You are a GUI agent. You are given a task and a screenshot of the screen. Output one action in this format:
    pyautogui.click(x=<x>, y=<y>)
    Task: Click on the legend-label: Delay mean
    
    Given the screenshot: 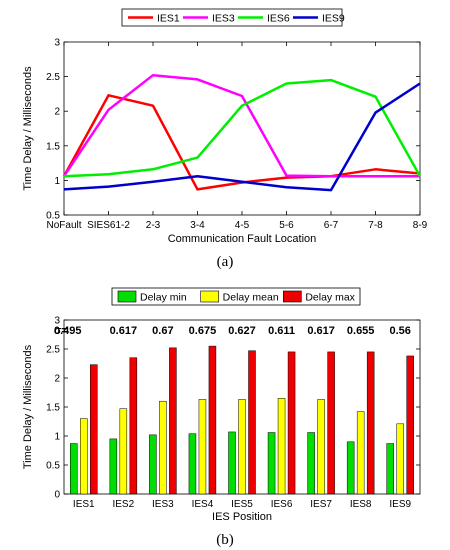 What is the action you would take?
    pyautogui.click(x=251, y=298)
    